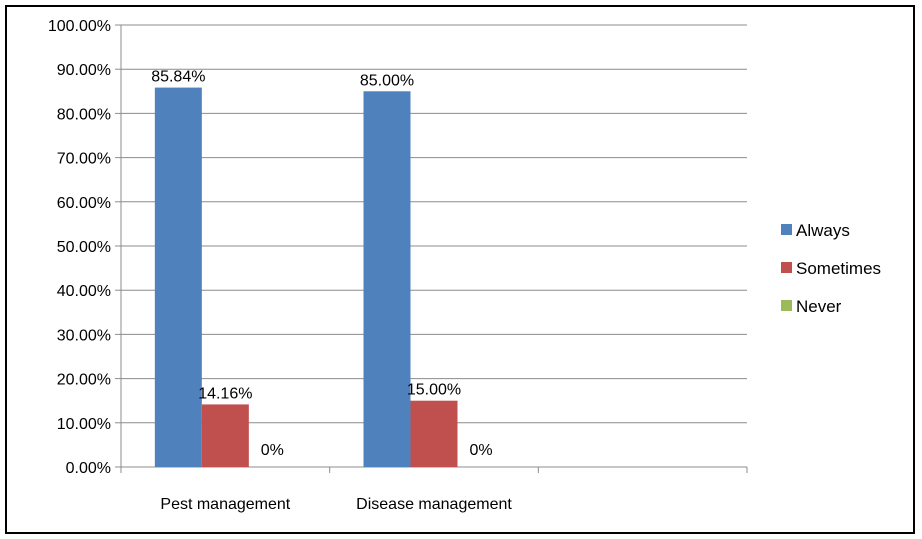 The image size is (922, 539). Describe the element at coordinates (823, 230) in the screenshot. I see `legend-label-always: Always` at that location.